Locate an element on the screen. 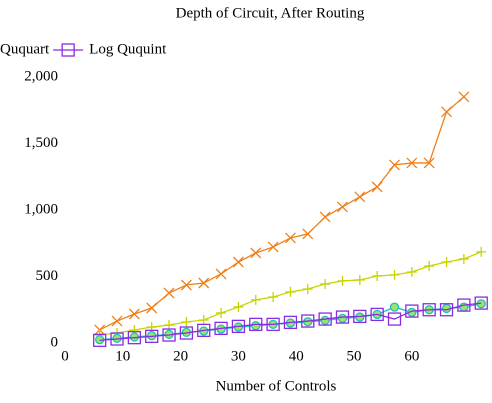 The width and height of the screenshot is (492, 403). legend-label: Ququart is located at coordinates (25, 49).